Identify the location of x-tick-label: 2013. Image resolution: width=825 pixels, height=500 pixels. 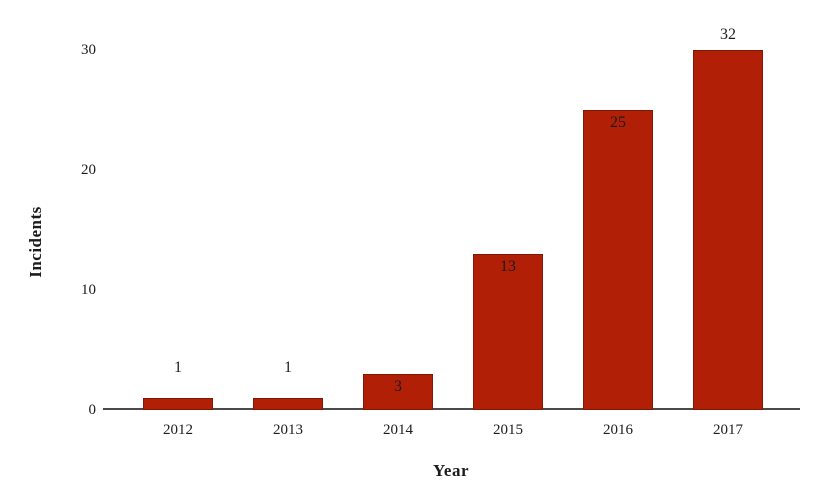
(288, 430).